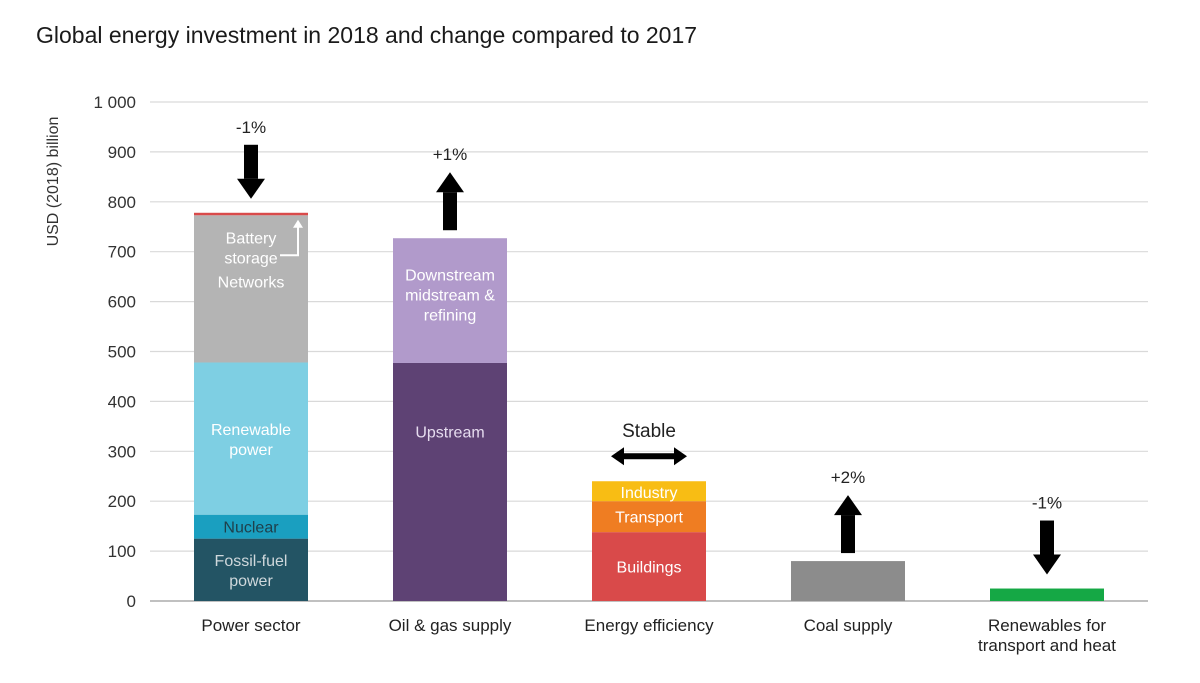  I want to click on y-tick-label: 300, so click(122, 451).